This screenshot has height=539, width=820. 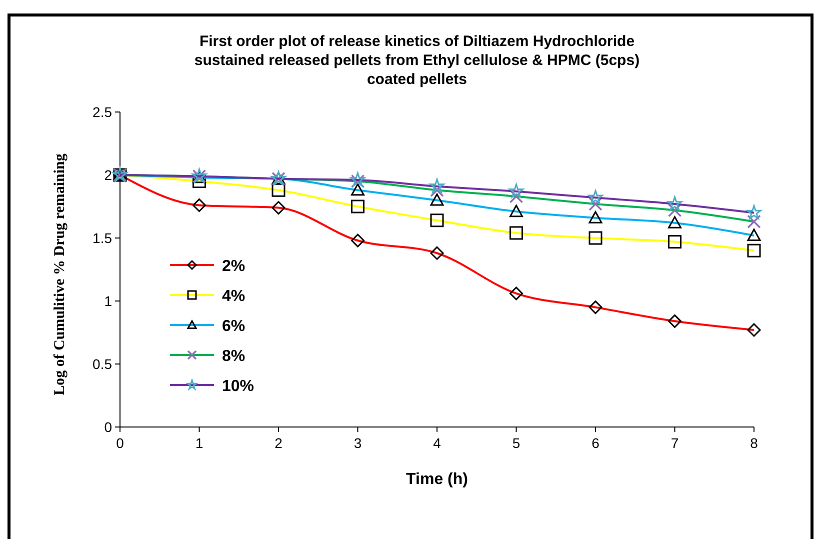 I want to click on y-tick-label: 2, so click(x=108, y=175).